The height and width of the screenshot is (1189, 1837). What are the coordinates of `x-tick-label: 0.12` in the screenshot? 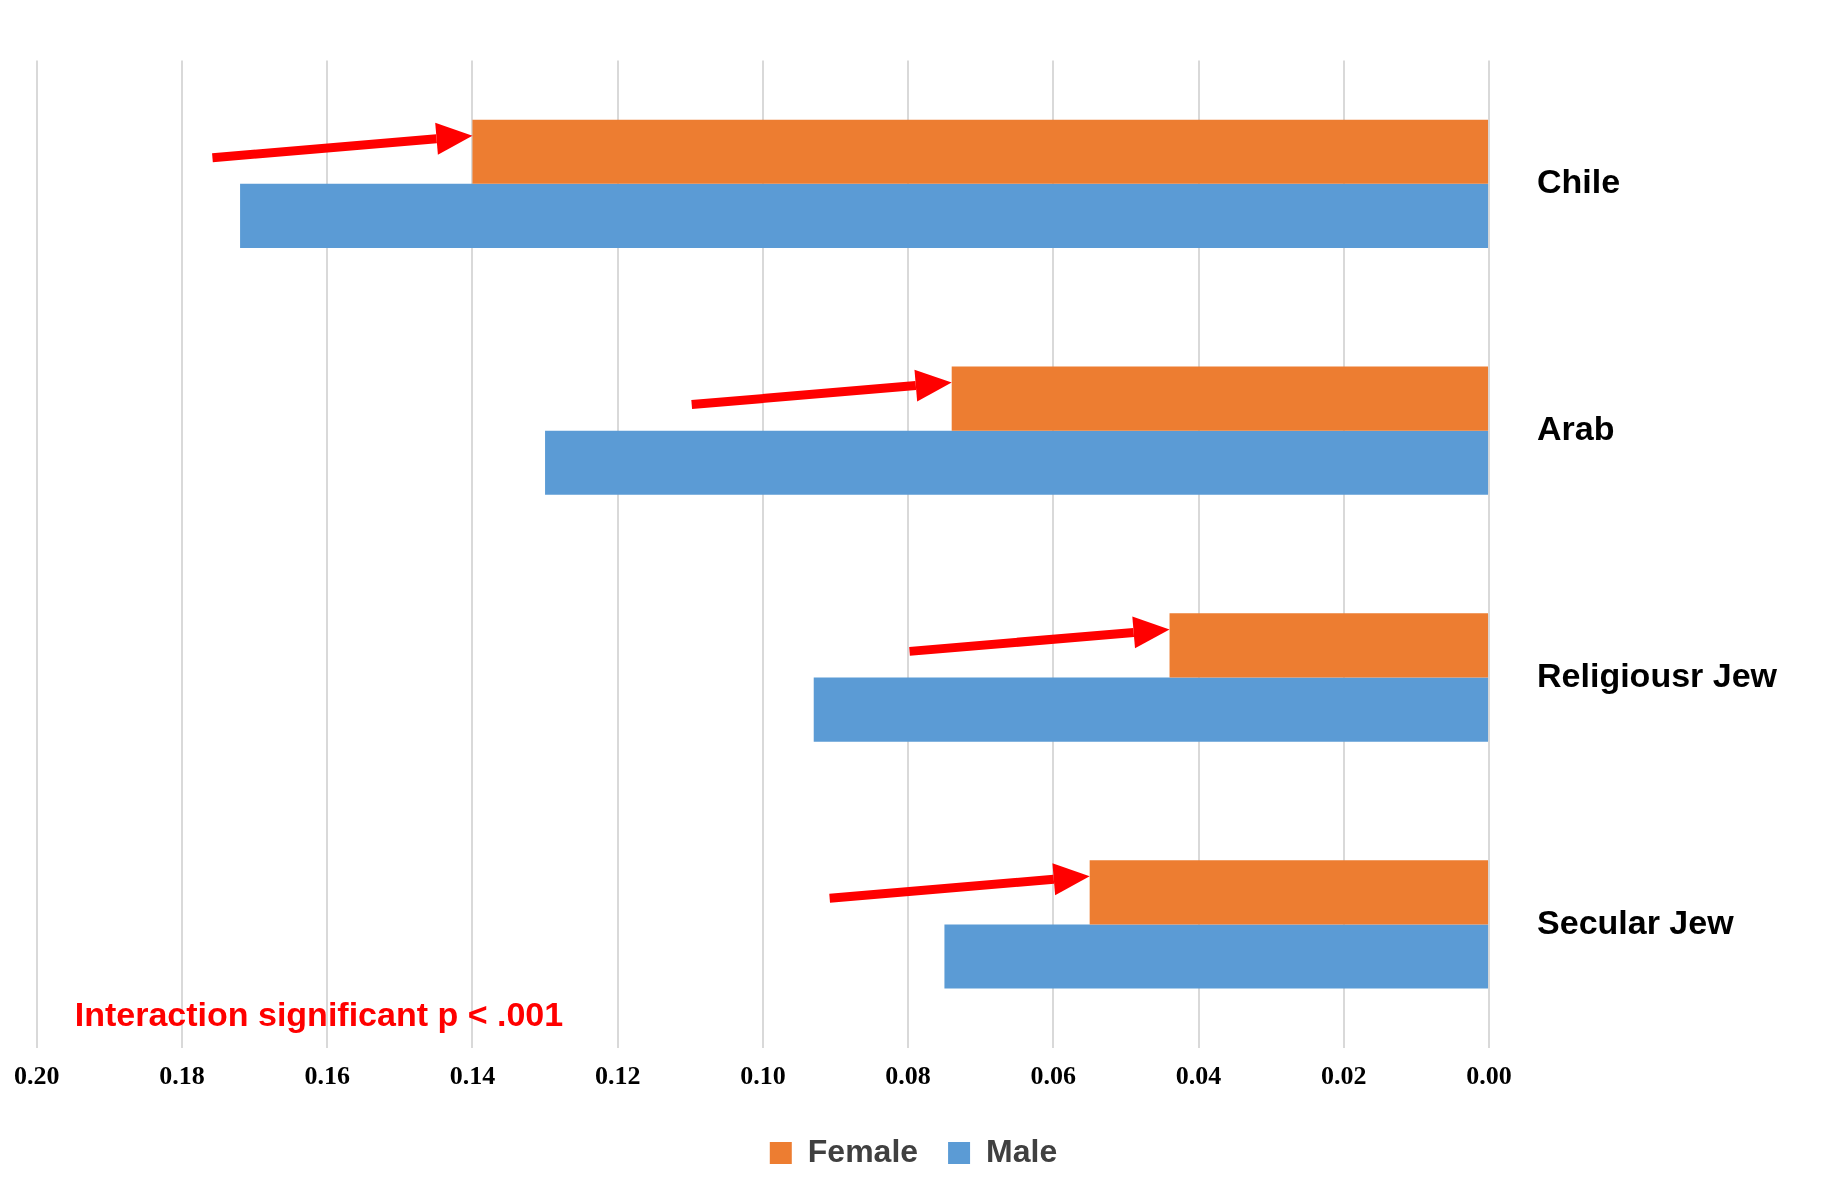 It's located at (617, 1076).